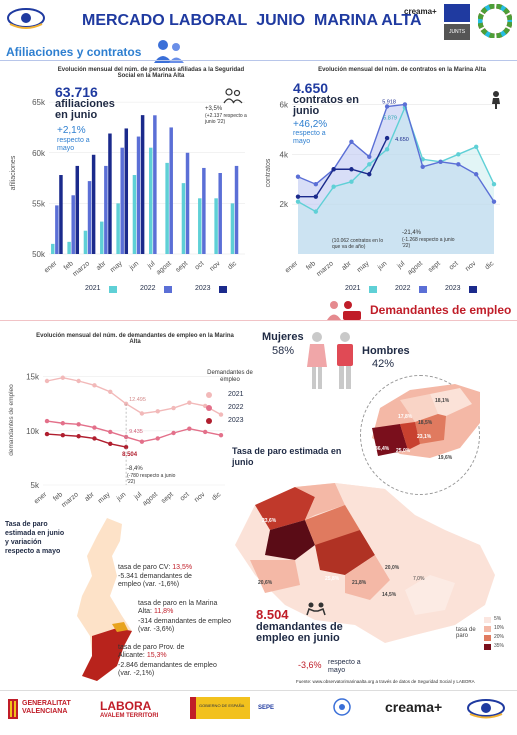 The width and height of the screenshot is (517, 735). What do you see at coordinates (490, 265) in the screenshot?
I see `contracts-xtick: dic` at bounding box center [490, 265].